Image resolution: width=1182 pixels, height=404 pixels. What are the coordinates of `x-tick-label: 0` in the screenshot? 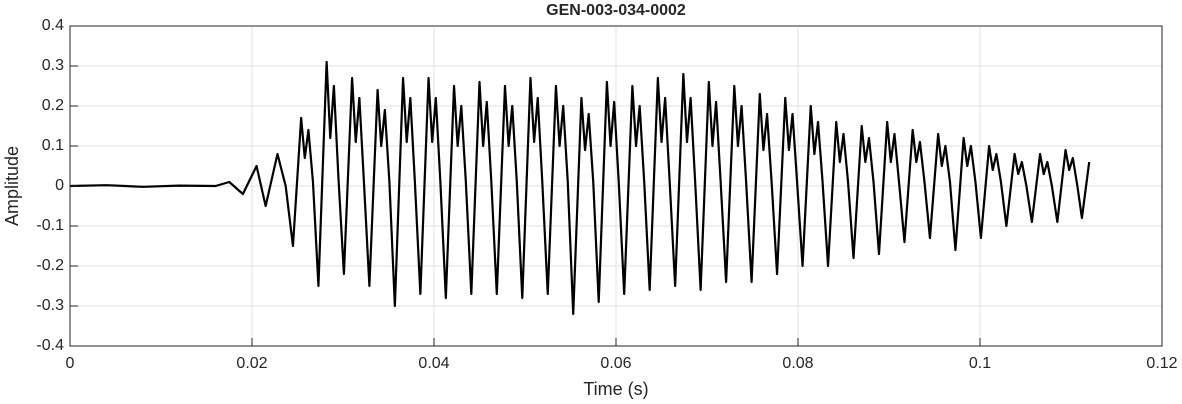 It's located at (70, 363).